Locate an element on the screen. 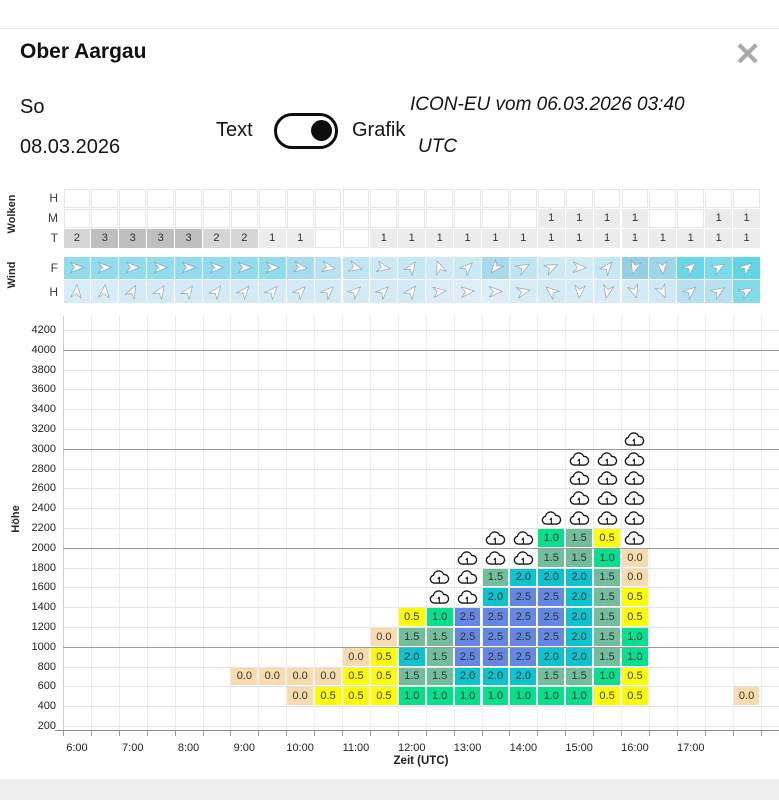  close-icon: ✕ is located at coordinates (747, 54).